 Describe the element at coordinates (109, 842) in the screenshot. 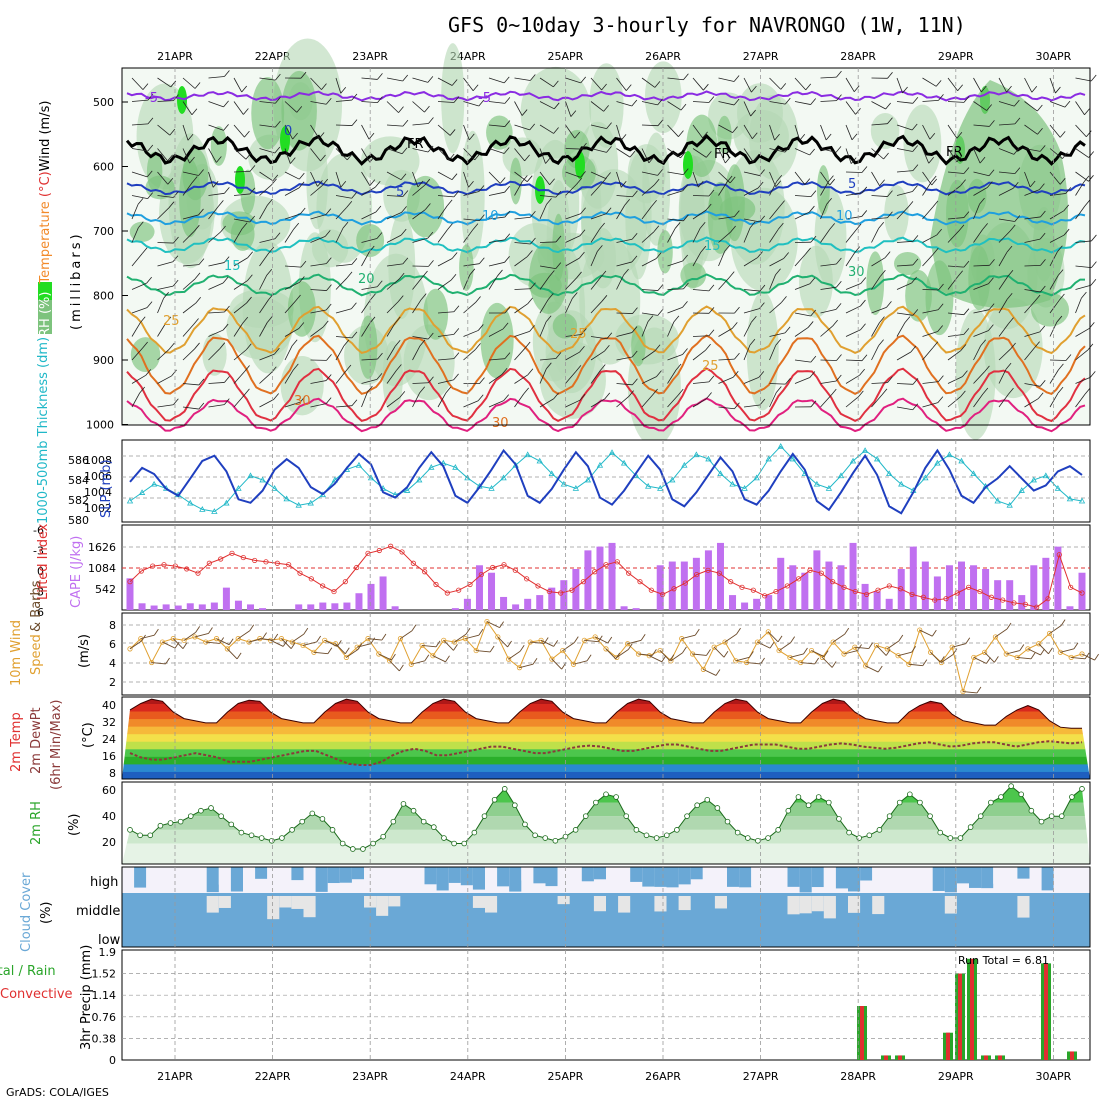

I see `rh-tick: 20` at that location.